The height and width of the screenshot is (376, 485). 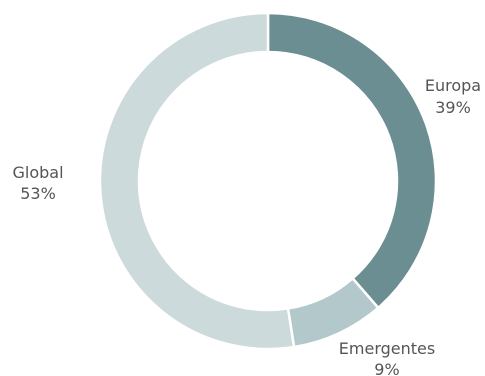 What do you see at coordinates (453, 107) in the screenshot?
I see `value-label-europa: 39%` at bounding box center [453, 107].